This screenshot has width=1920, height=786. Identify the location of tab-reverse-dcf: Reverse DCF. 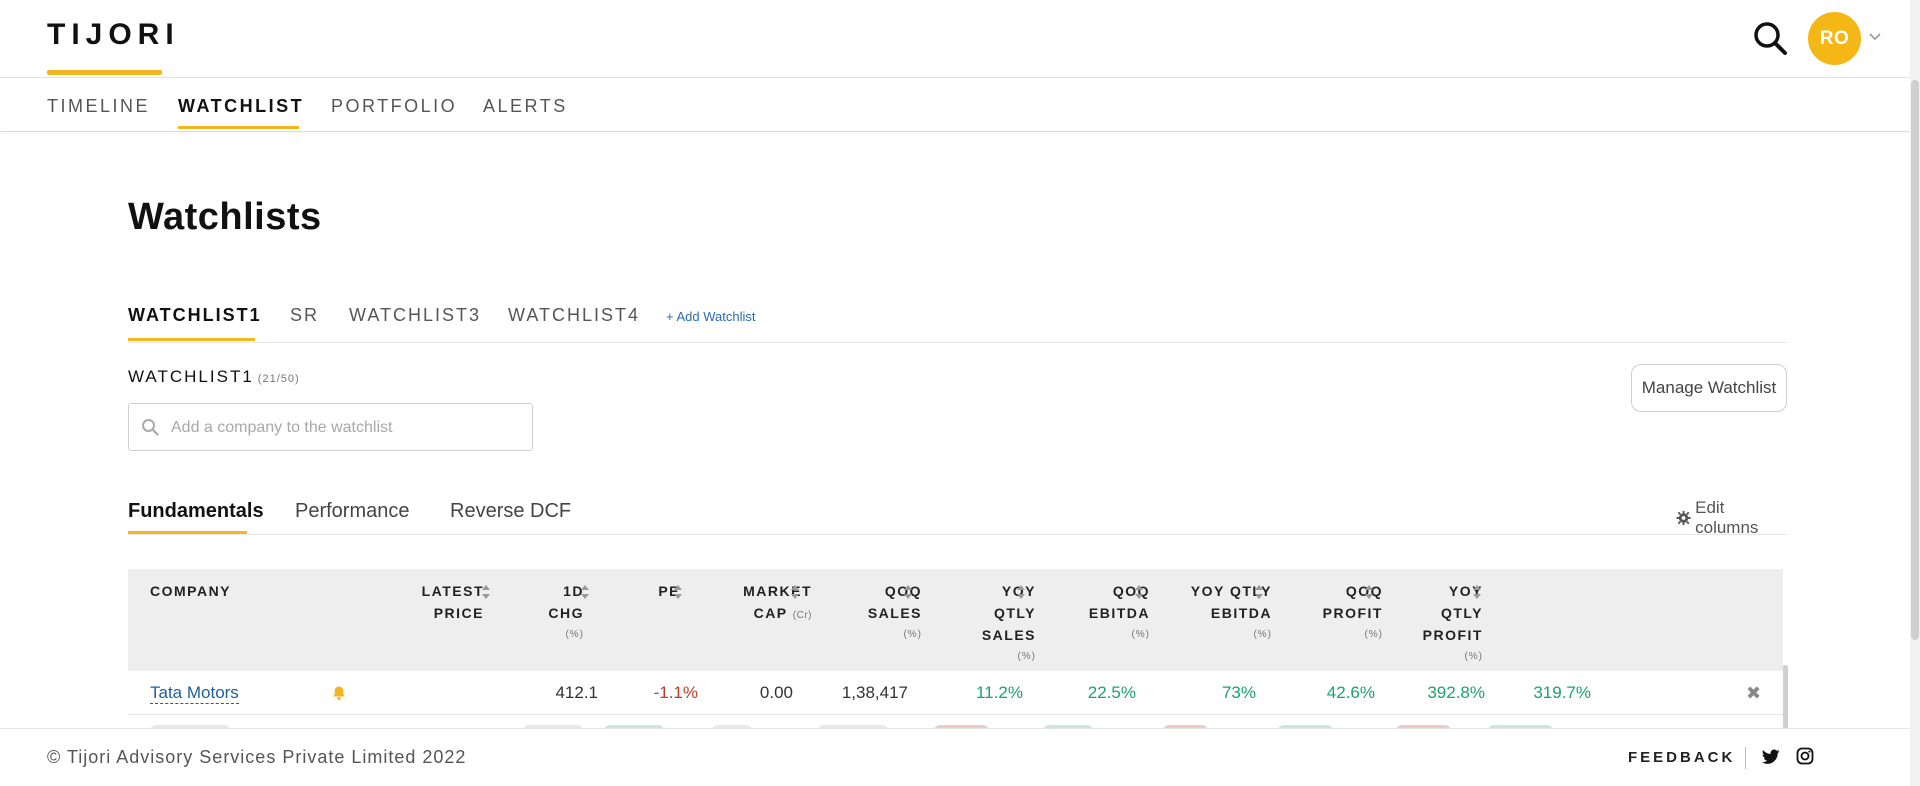
(511, 511).